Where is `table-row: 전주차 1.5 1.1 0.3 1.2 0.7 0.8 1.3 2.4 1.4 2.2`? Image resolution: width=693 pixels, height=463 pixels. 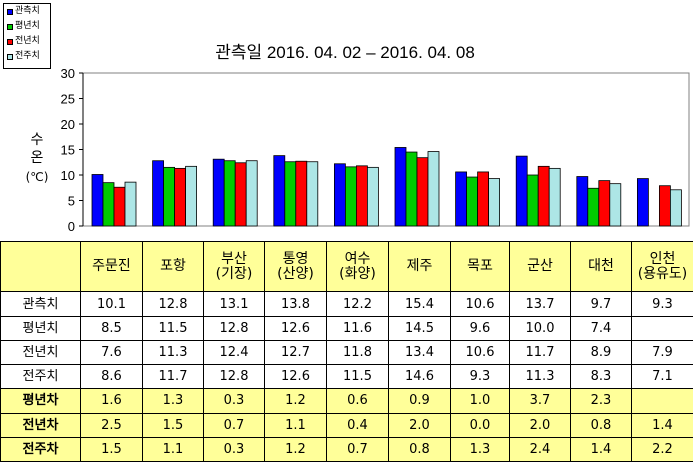
table-row: 전주차 1.5 1.1 0.3 1.2 0.7 0.8 1.3 2.4 1.4 2.2 is located at coordinates (346, 449).